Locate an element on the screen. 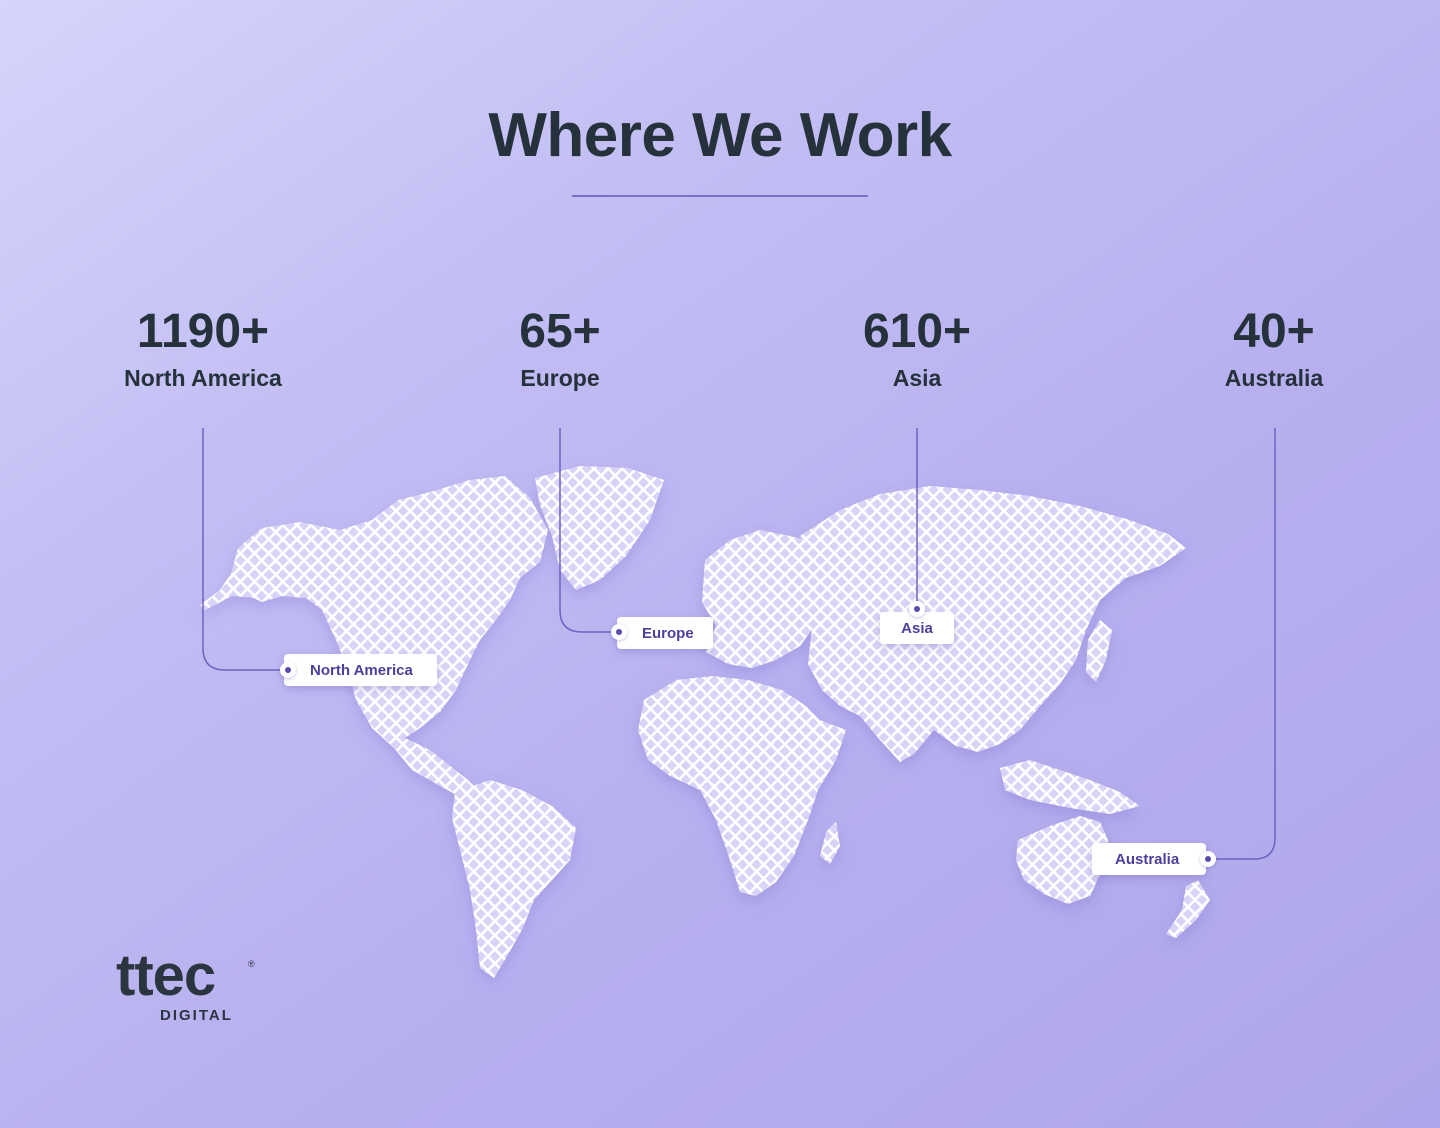 This screenshot has width=1440, height=1128. continent-new-zealand is located at coordinates (1188, 909).